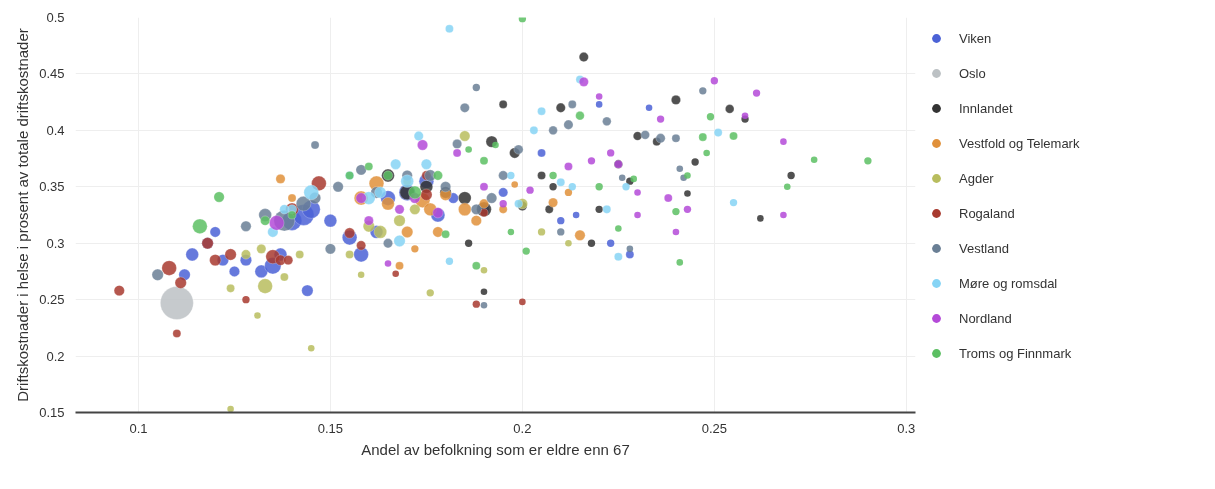 The height and width of the screenshot is (489, 1215). Describe the element at coordinates (138, 428) in the screenshot. I see `x-tick-label: 0.1` at that location.